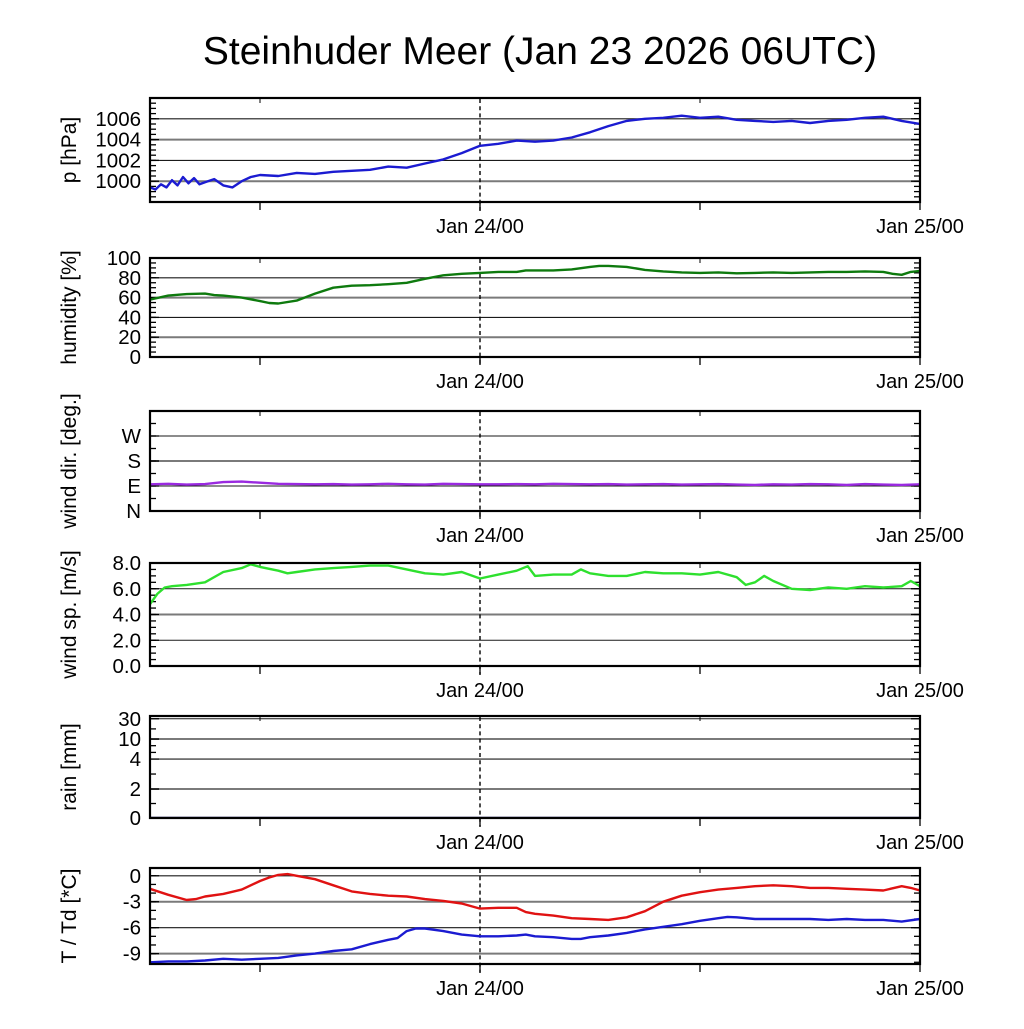 Image resolution: width=1024 pixels, height=1029 pixels. Describe the element at coordinates (535, 284) in the screenshot. I see `series-humidity-line` at that location.